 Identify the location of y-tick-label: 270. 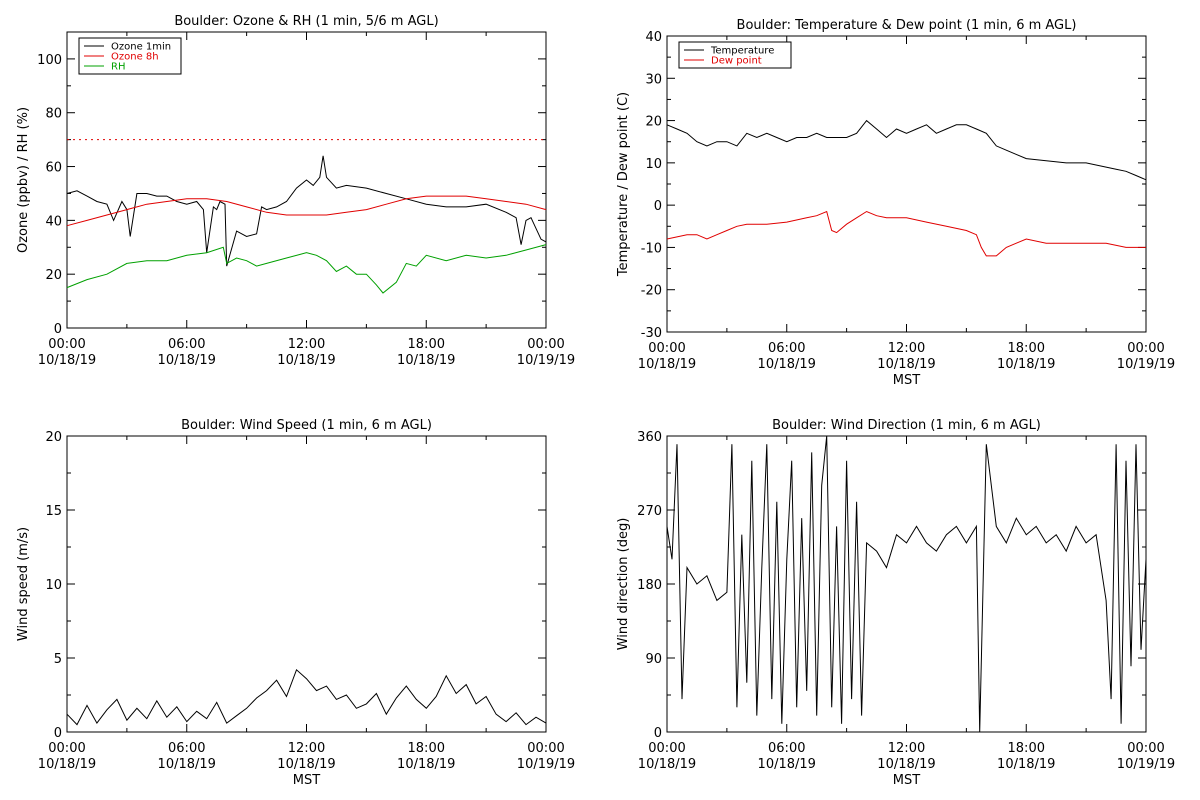
(649, 511).